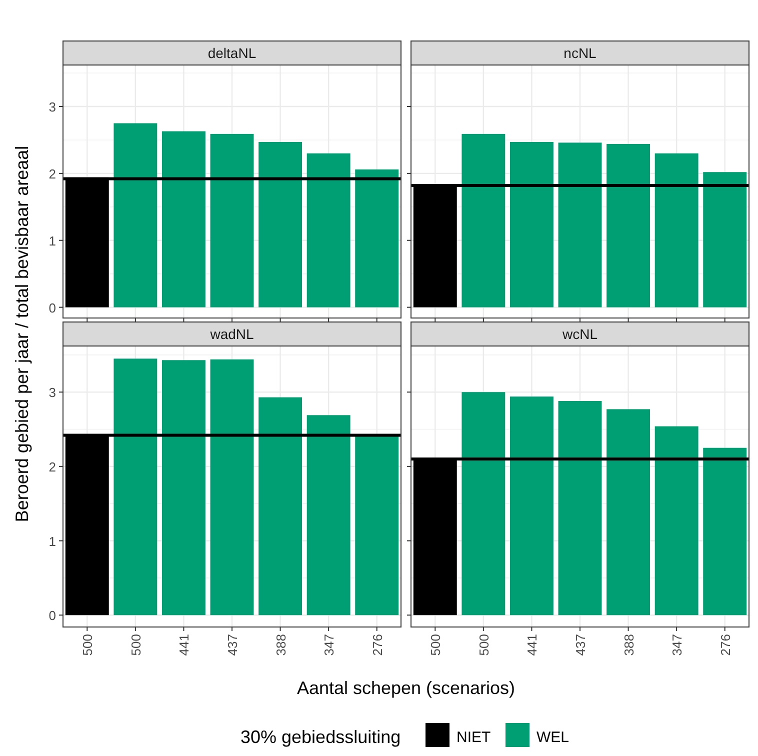 This screenshot has width=758, height=756. What do you see at coordinates (406, 688) in the screenshot?
I see `x-axis-title: Aantal schepen (scenarios)` at bounding box center [406, 688].